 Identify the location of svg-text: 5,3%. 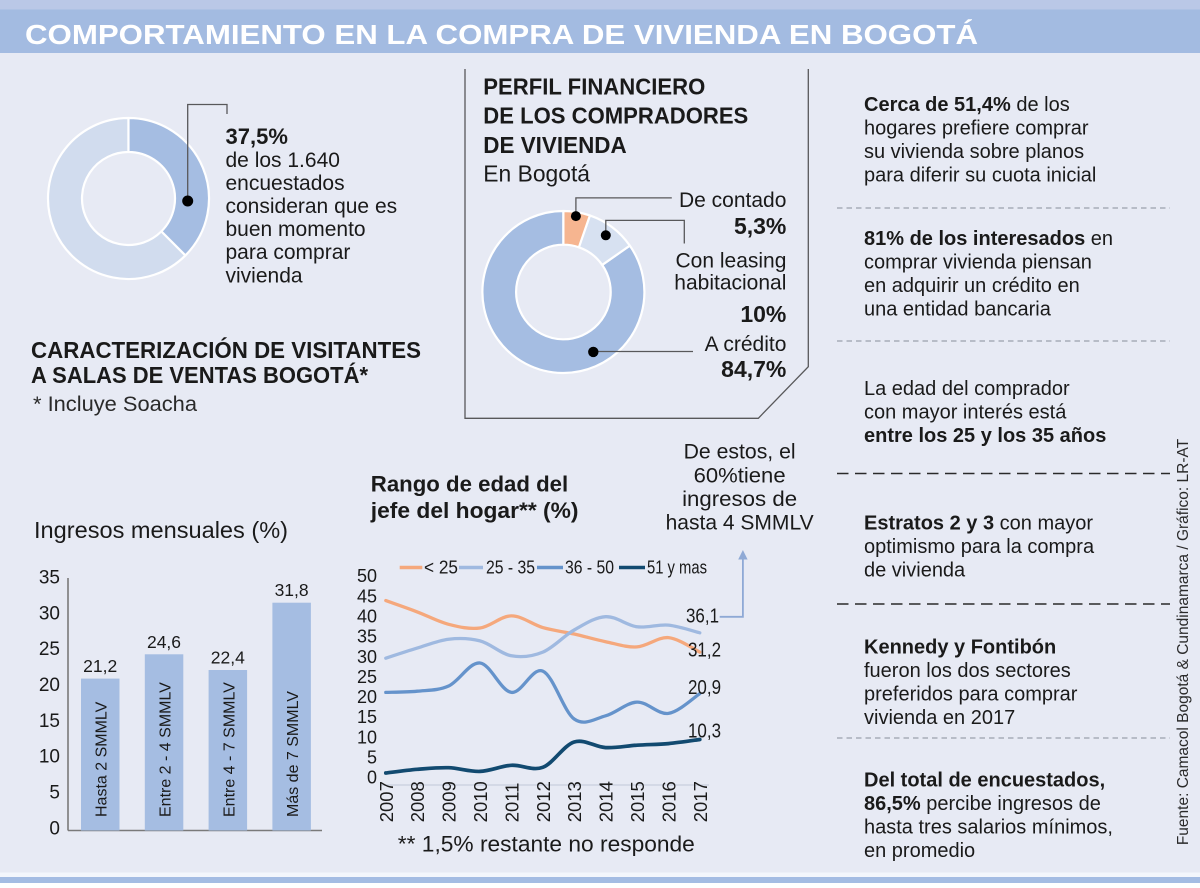
(760, 226).